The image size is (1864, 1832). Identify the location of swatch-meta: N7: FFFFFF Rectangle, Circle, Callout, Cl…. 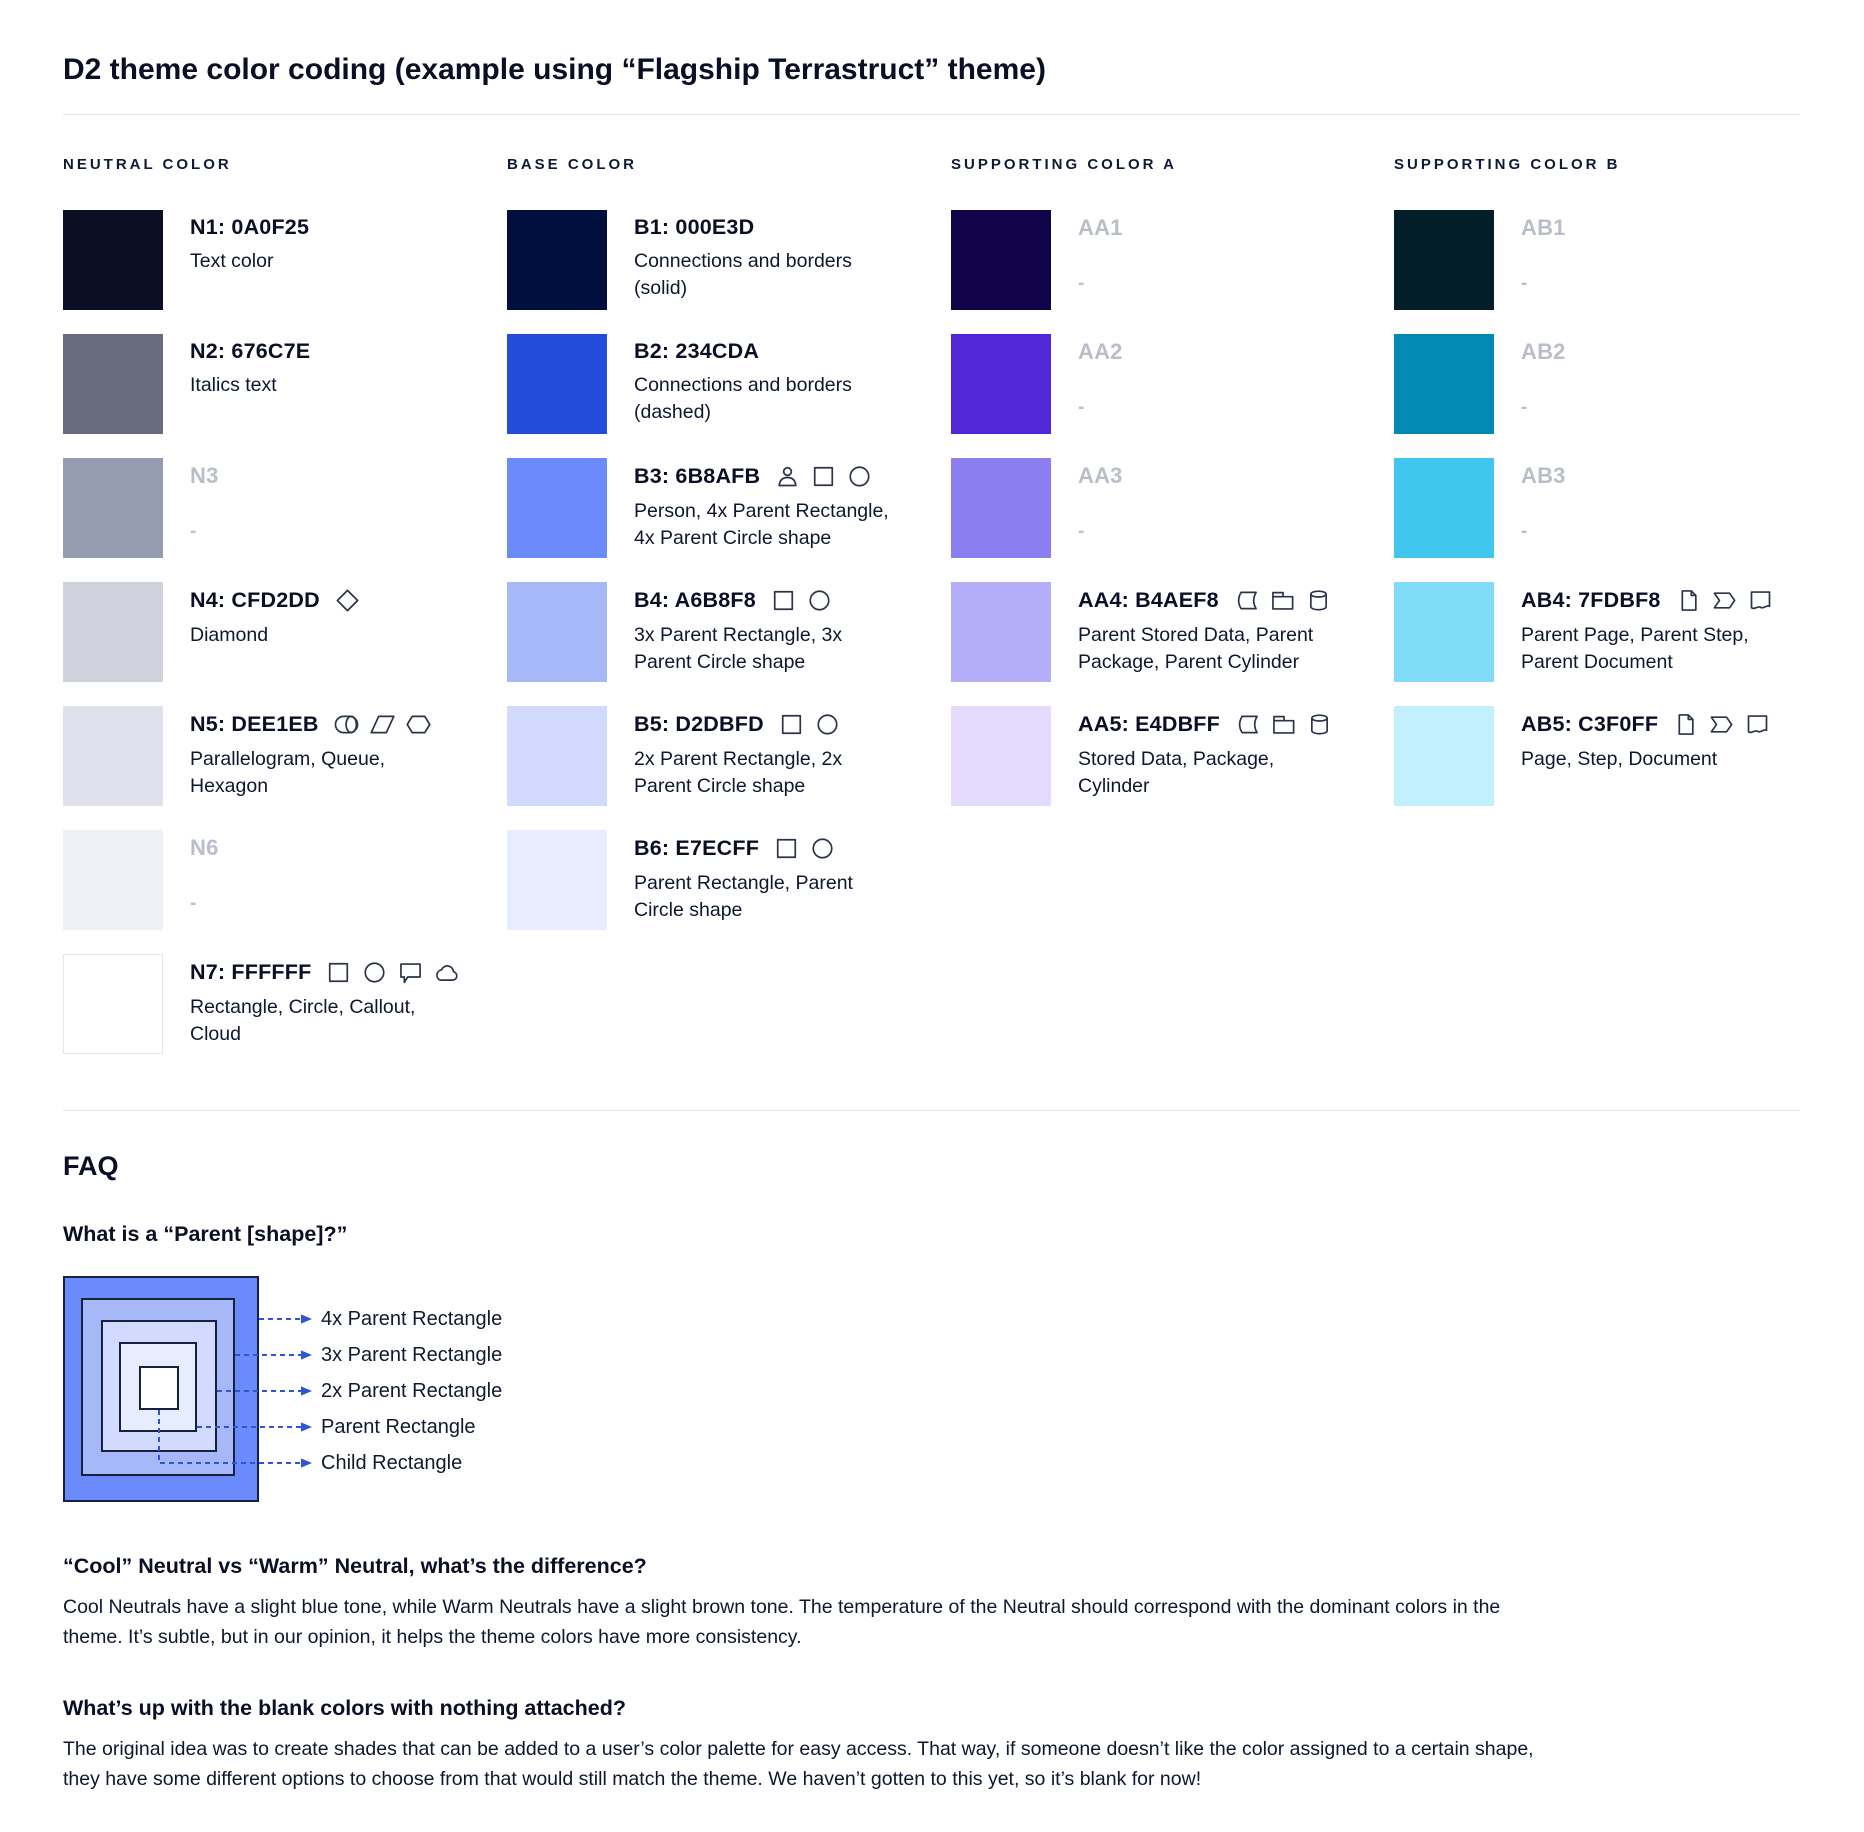
(325, 1004).